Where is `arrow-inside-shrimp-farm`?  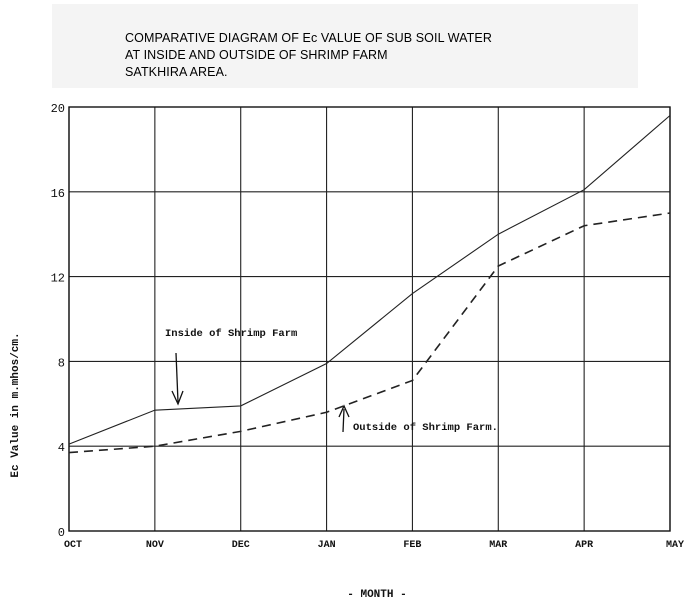 arrow-inside-shrimp-farm is located at coordinates (177, 377).